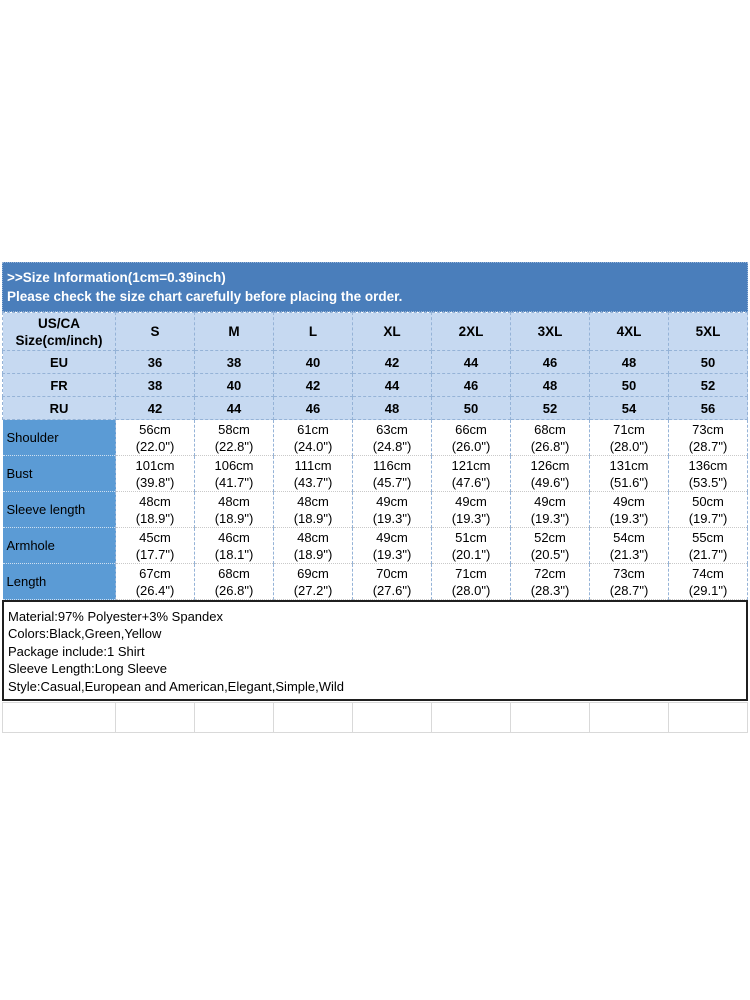 This screenshot has width=750, height=1000. I want to click on inch-value: (21.7"), so click(708, 554).